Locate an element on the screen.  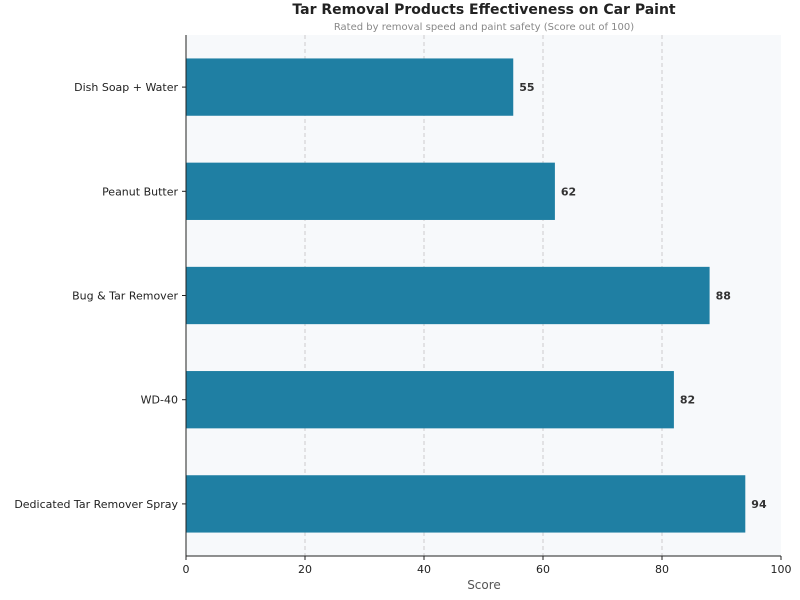
y-tick-label: Bug & Tar Remover is located at coordinates (125, 296).